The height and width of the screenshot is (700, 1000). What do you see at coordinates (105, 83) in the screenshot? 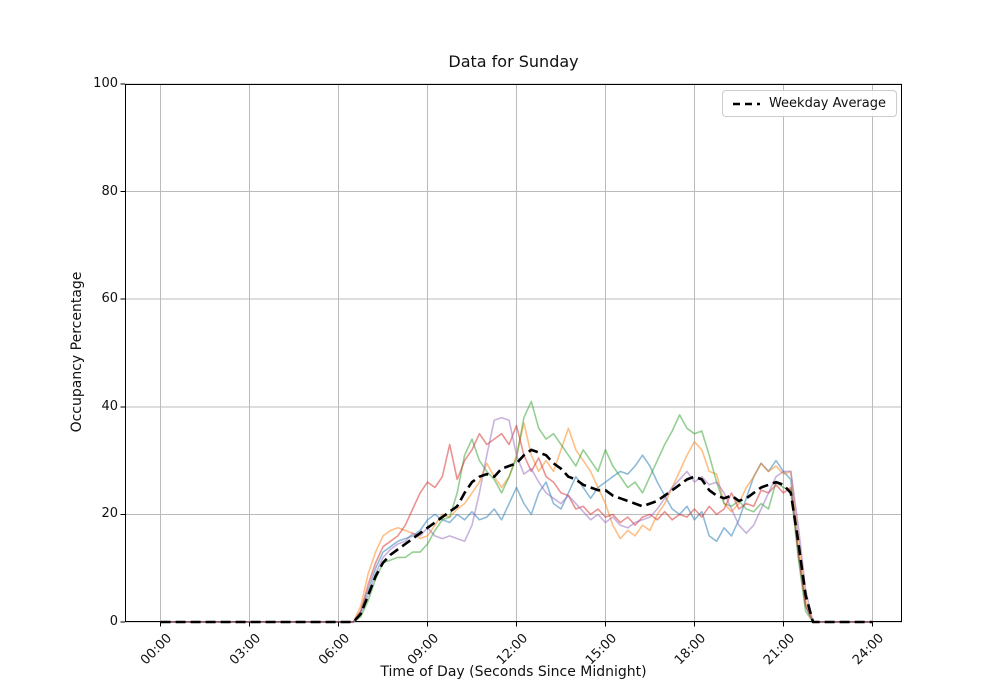
I see `y-tick-label: 100` at bounding box center [105, 83].